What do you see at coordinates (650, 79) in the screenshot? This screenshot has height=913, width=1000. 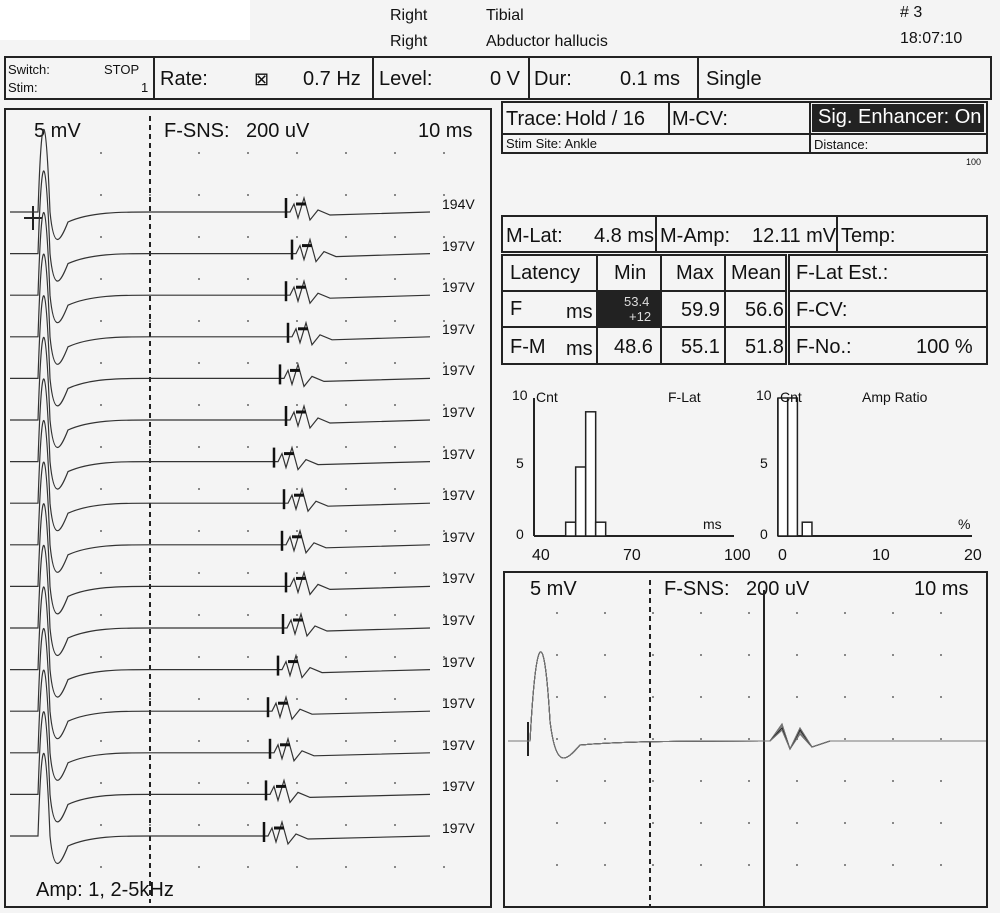 I see `dur-value: 0.1 ms` at bounding box center [650, 79].